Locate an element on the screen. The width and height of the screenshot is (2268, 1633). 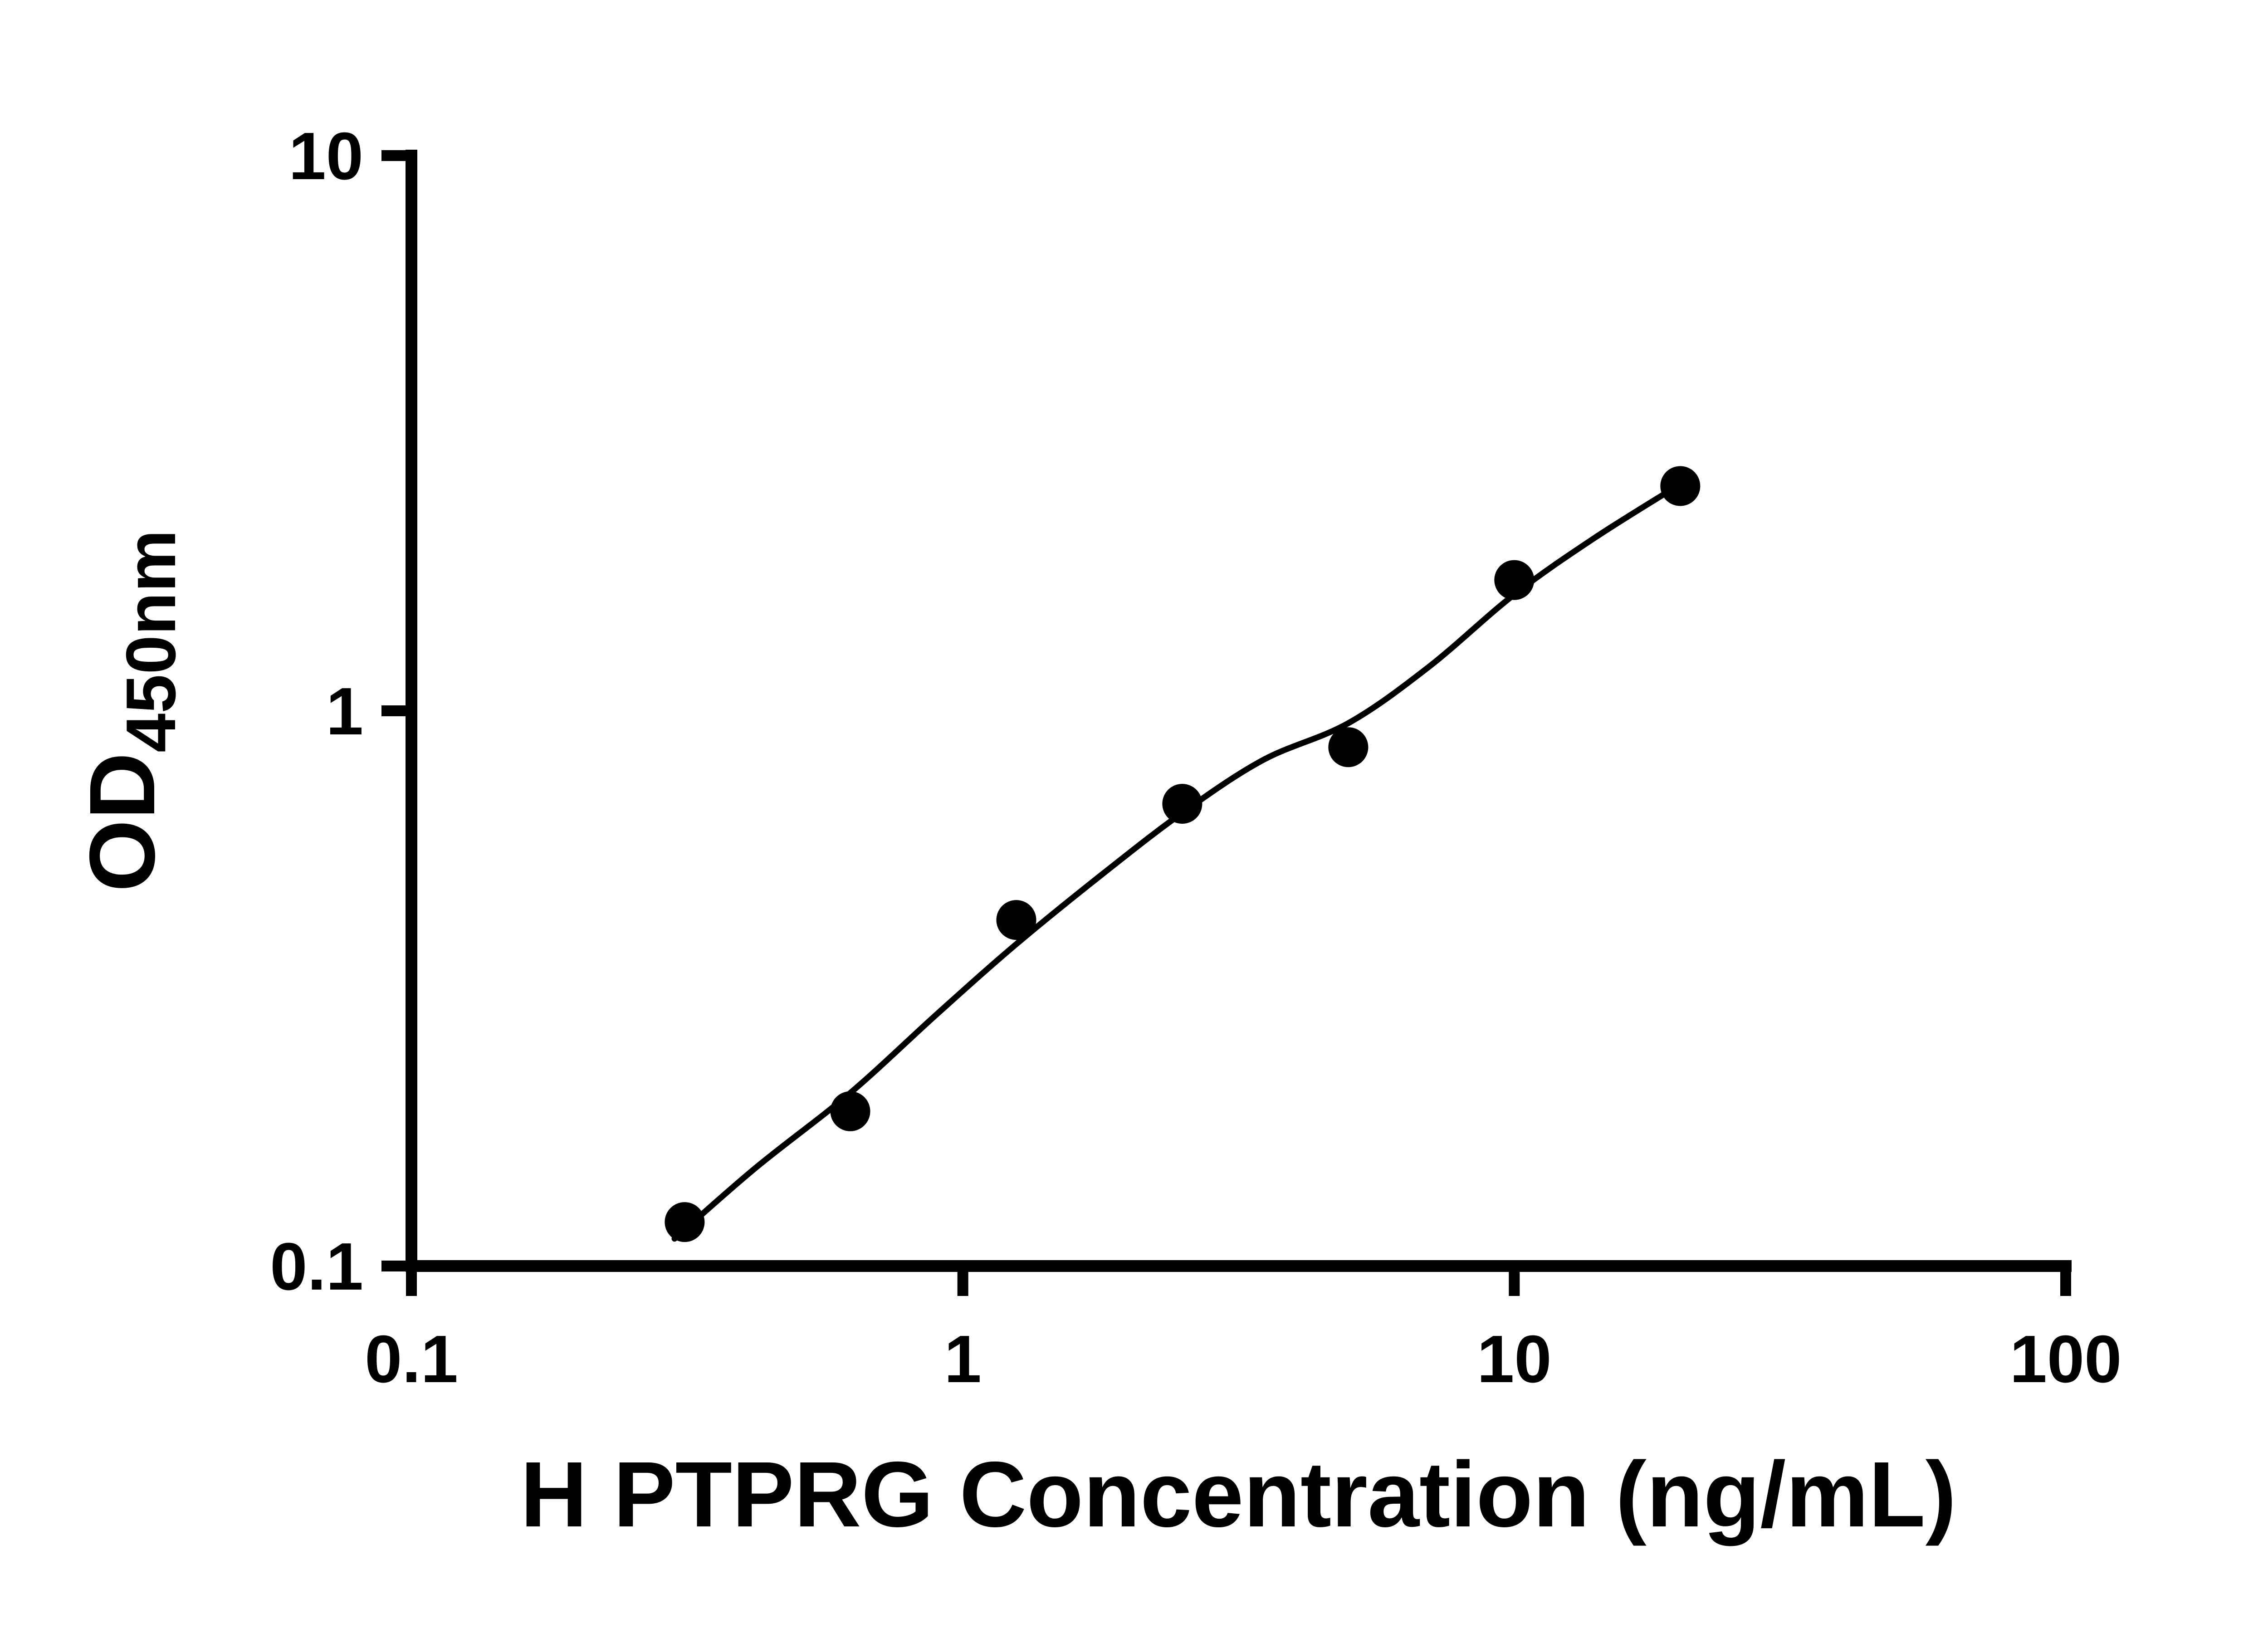
x-tick-label: 10 is located at coordinates (1514, 1359).